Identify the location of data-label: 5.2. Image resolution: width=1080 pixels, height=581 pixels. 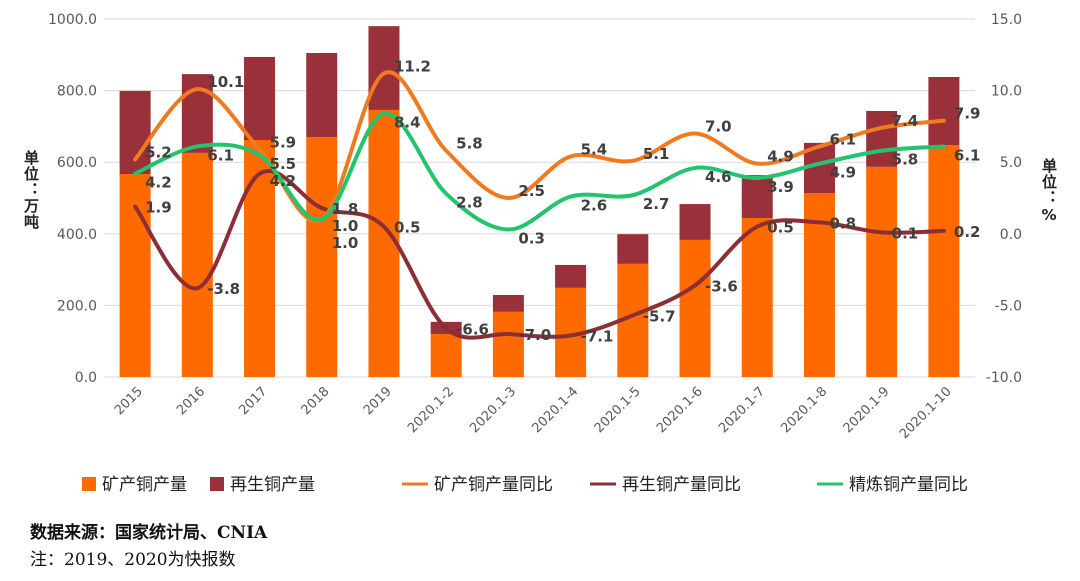
(158, 152).